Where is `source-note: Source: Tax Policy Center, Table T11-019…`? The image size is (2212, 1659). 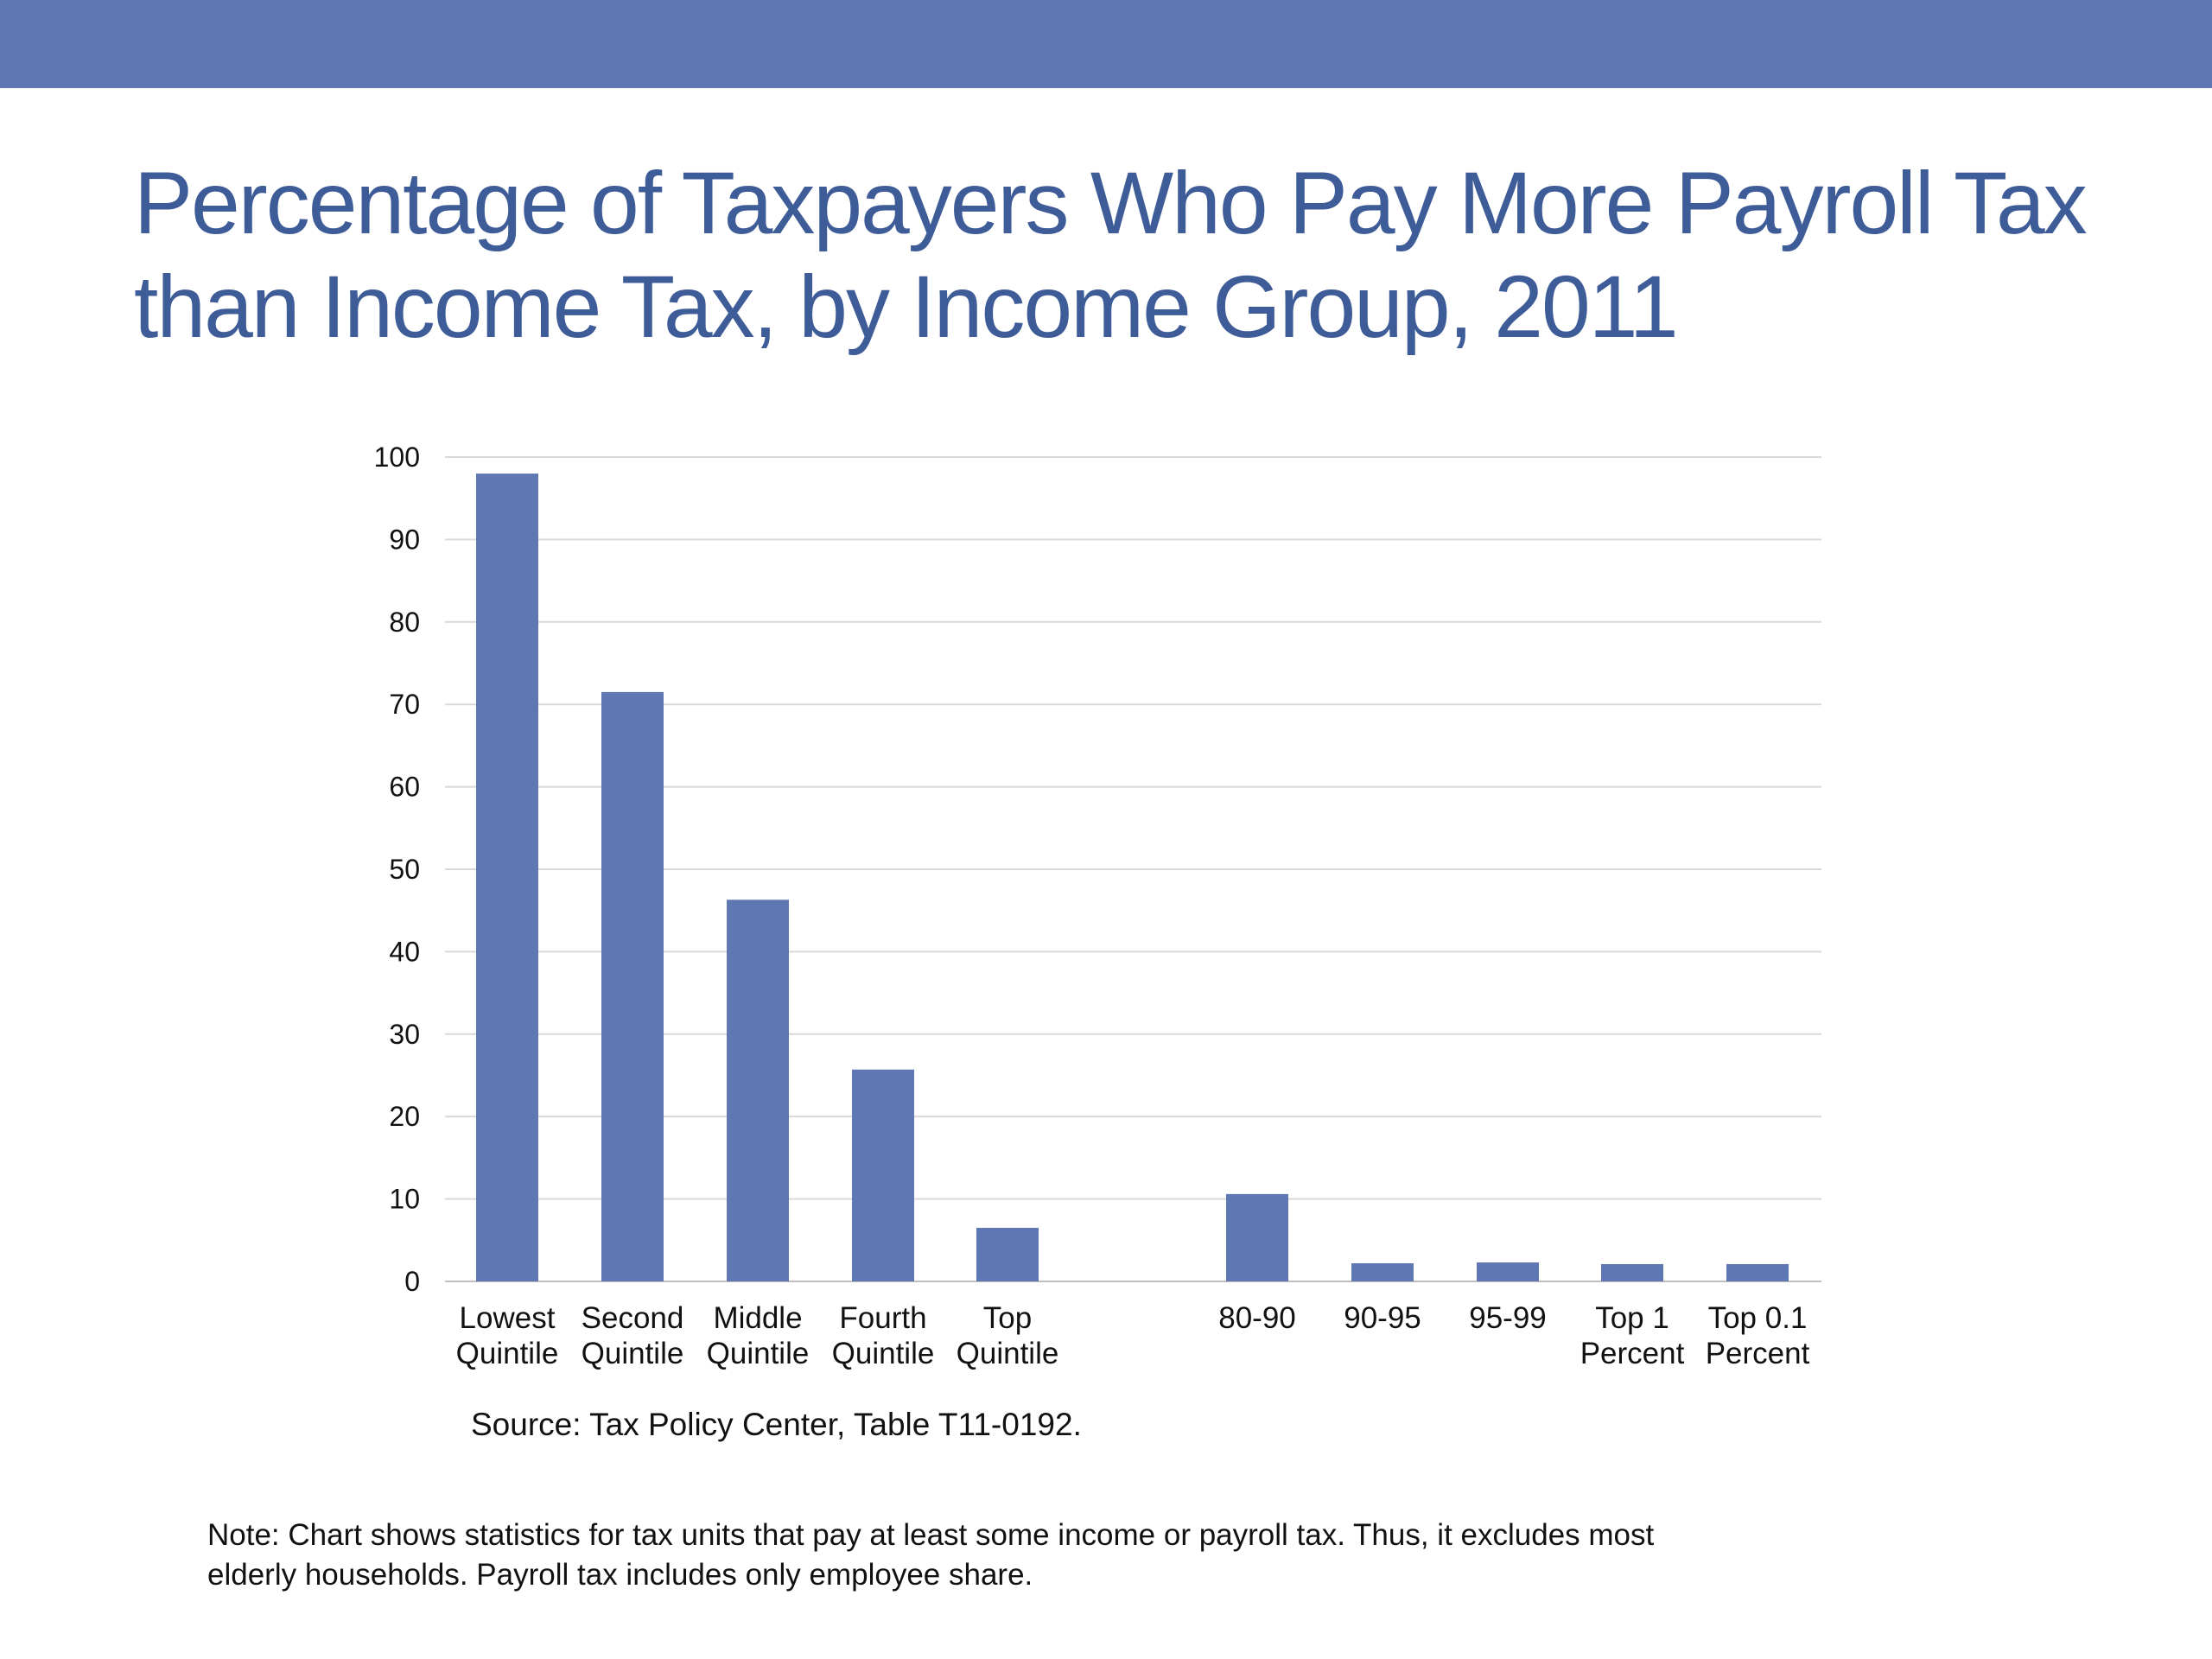
source-note: Source: Tax Policy Center, Table T11-019… is located at coordinates (776, 1424).